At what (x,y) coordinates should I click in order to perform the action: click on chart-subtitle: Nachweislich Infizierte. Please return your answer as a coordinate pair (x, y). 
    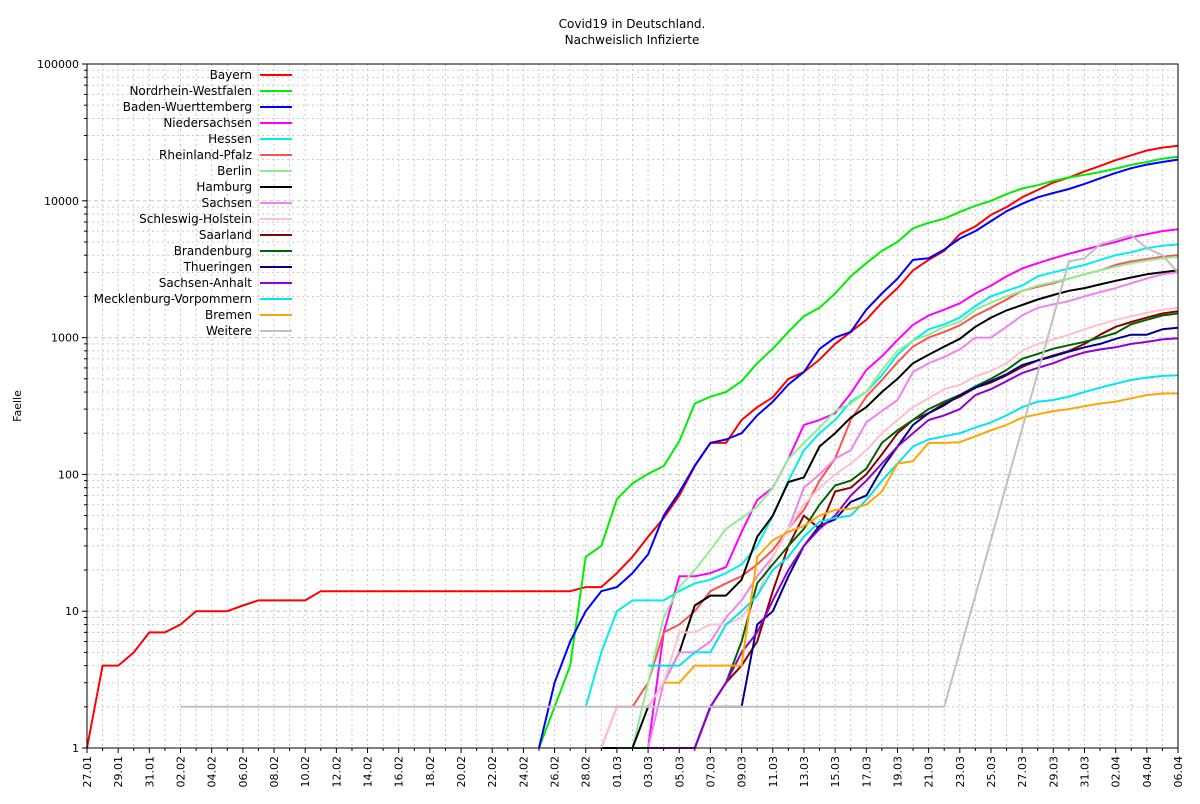
    Looking at the image, I should click on (632, 40).